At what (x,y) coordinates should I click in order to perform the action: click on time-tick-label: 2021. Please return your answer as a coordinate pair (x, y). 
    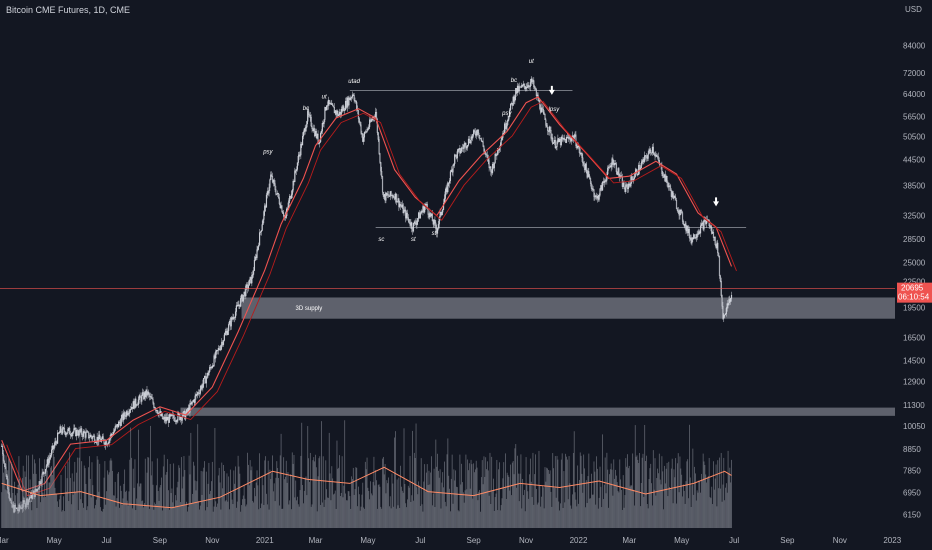
    Looking at the image, I should click on (265, 540).